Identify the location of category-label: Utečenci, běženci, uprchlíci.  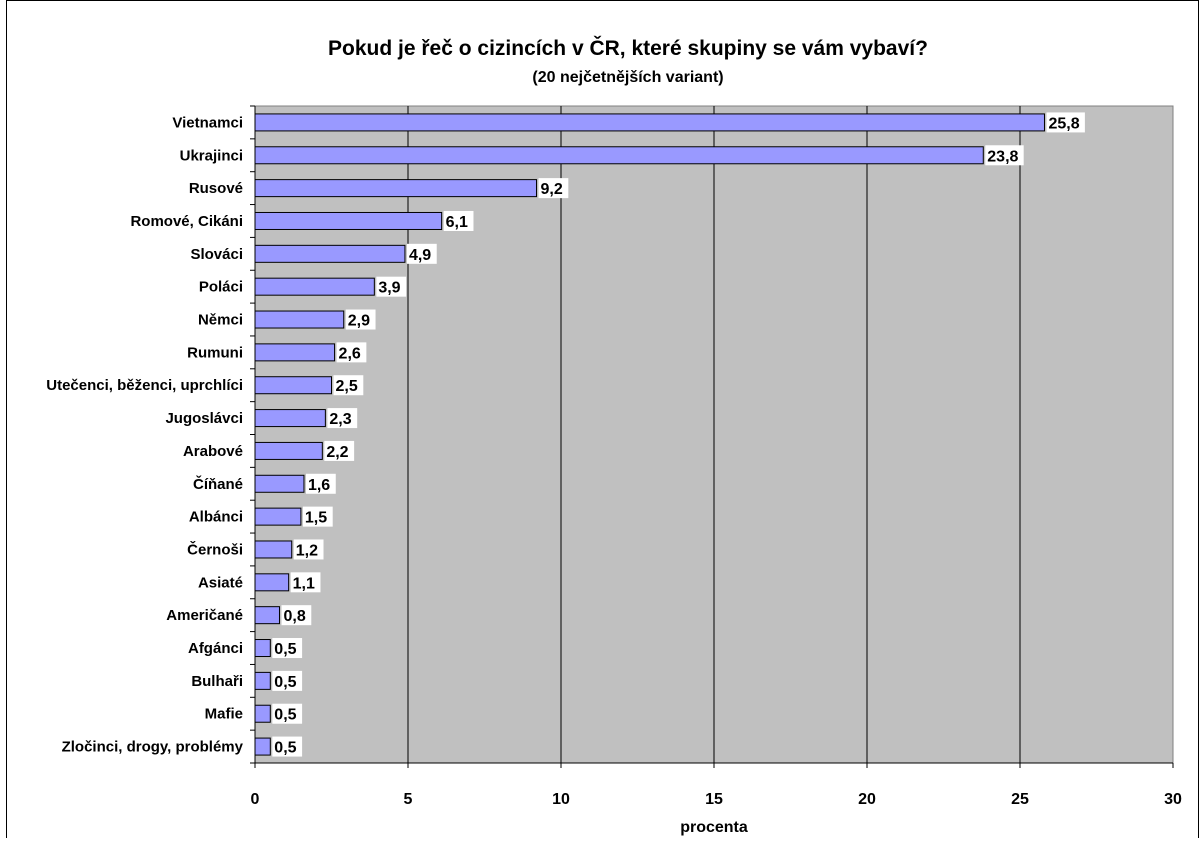
(144, 385).